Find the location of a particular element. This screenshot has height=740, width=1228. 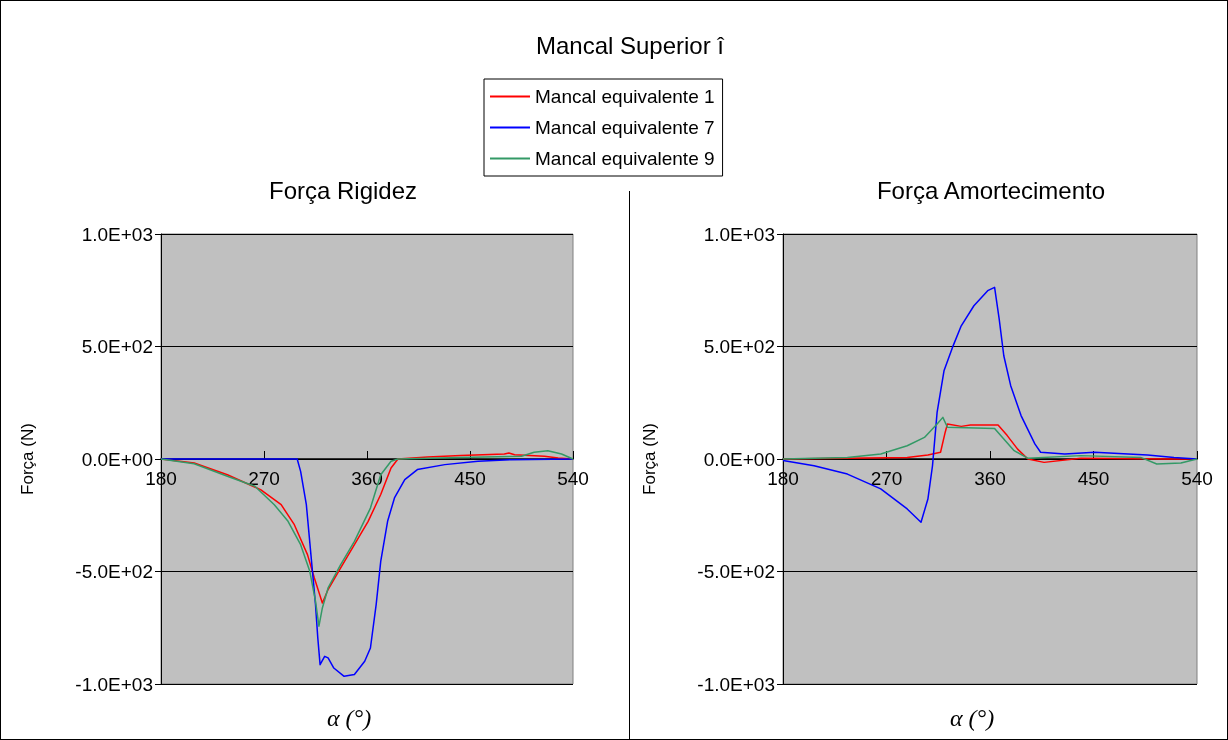

legend-label: Mancal equivalente 9 is located at coordinates (625, 158).